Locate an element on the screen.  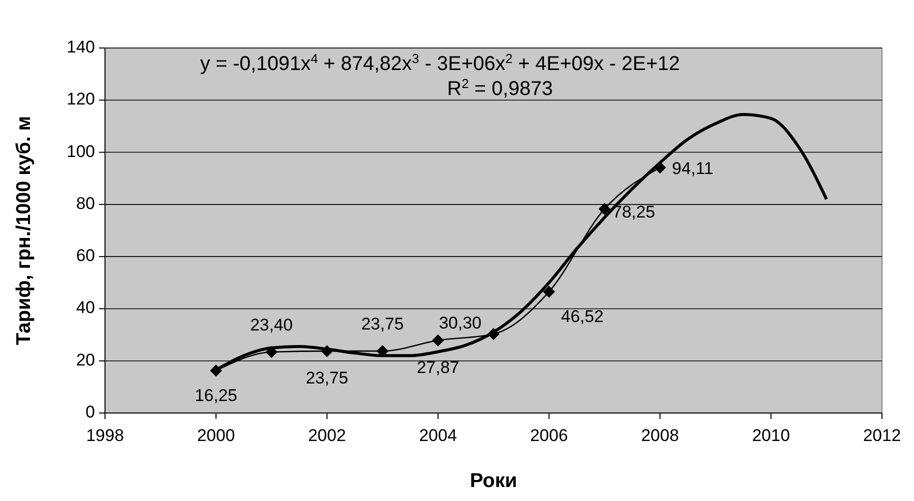
x-tick-label: 2008 is located at coordinates (660, 435).